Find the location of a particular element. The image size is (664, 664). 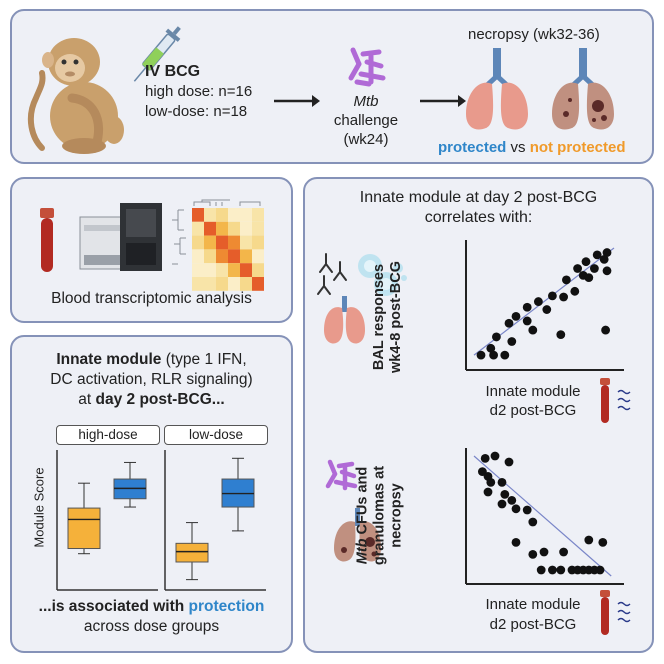

correlation-title-line2: correlates with: is located at coordinates (478, 217).